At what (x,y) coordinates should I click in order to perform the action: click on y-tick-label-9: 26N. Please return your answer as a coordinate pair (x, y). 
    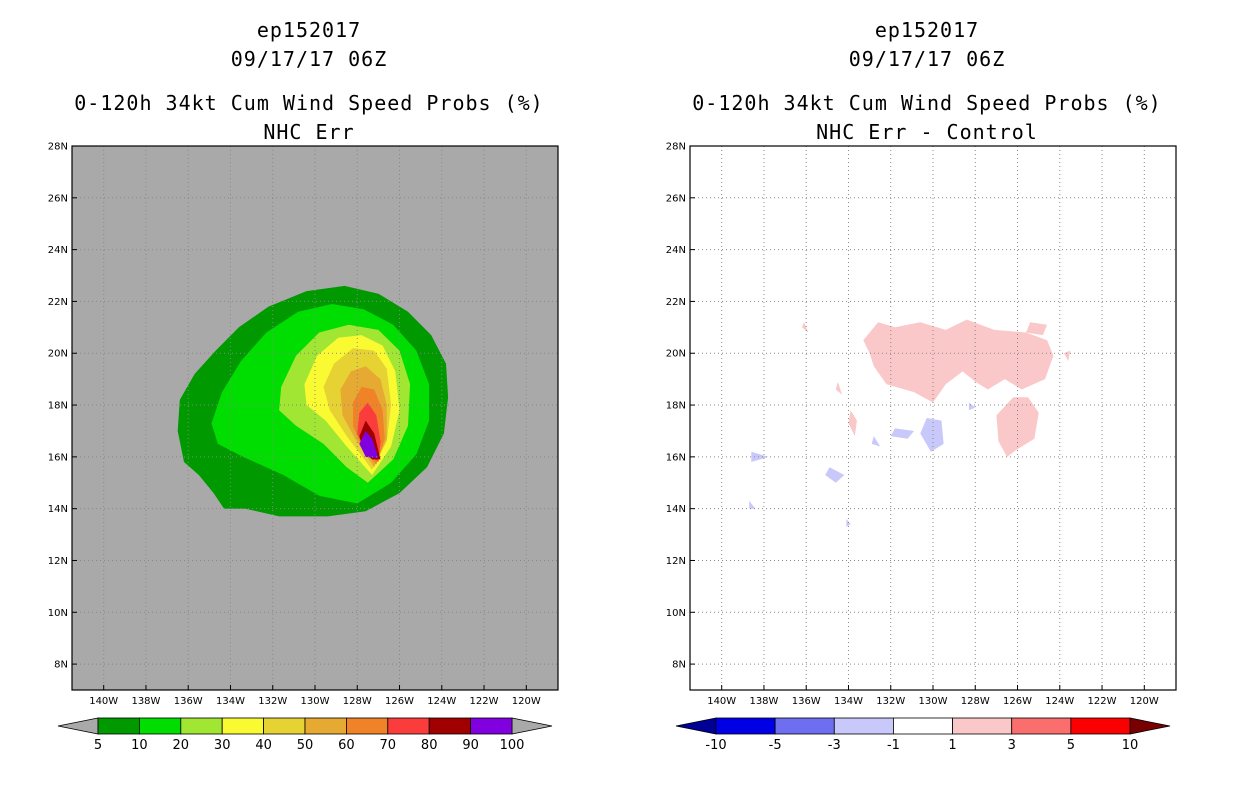
    Looking at the image, I should click on (58, 198).